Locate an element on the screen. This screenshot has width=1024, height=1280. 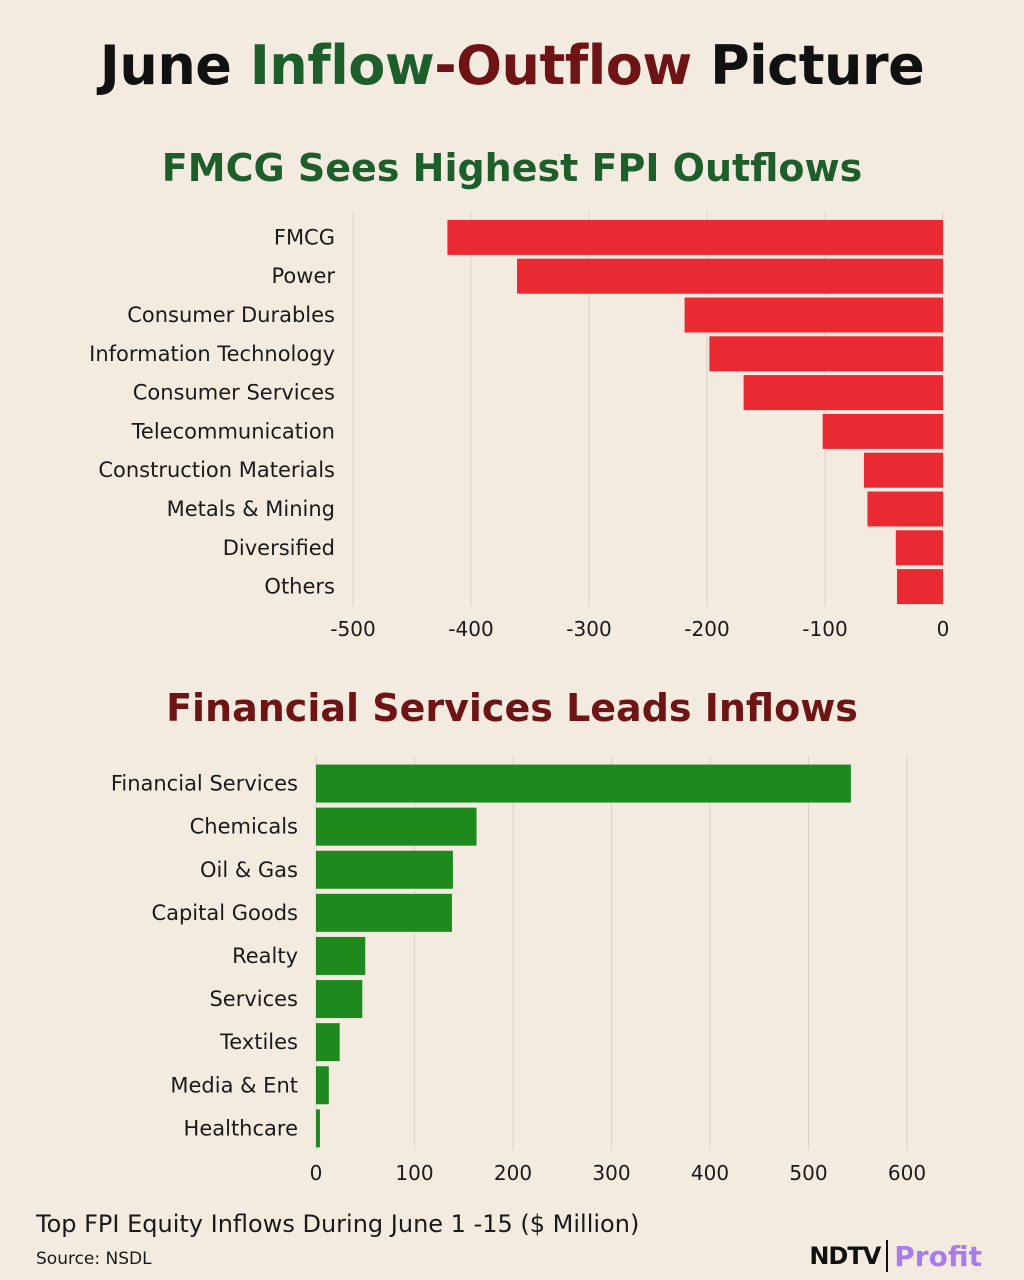
bar-consumer-services is located at coordinates (843, 393).